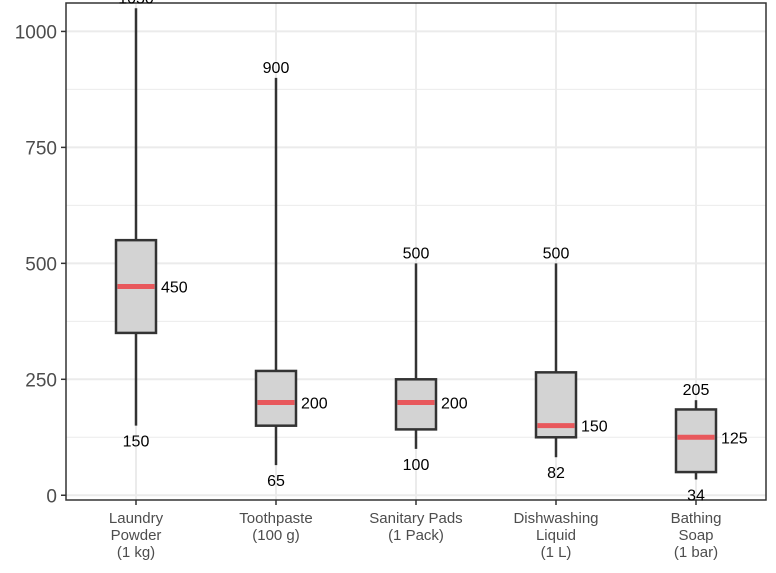 This screenshot has height=573, width=776. I want to click on x-tick-label: Sanitary Pads (1 Pack), so click(415, 527).